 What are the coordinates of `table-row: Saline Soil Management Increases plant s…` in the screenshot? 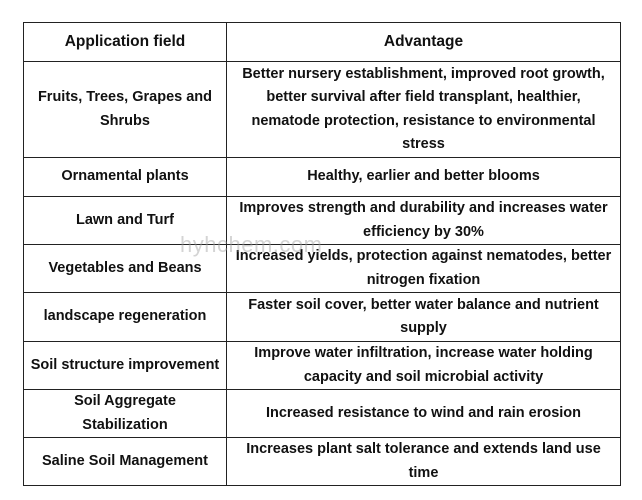 It's located at (322, 461).